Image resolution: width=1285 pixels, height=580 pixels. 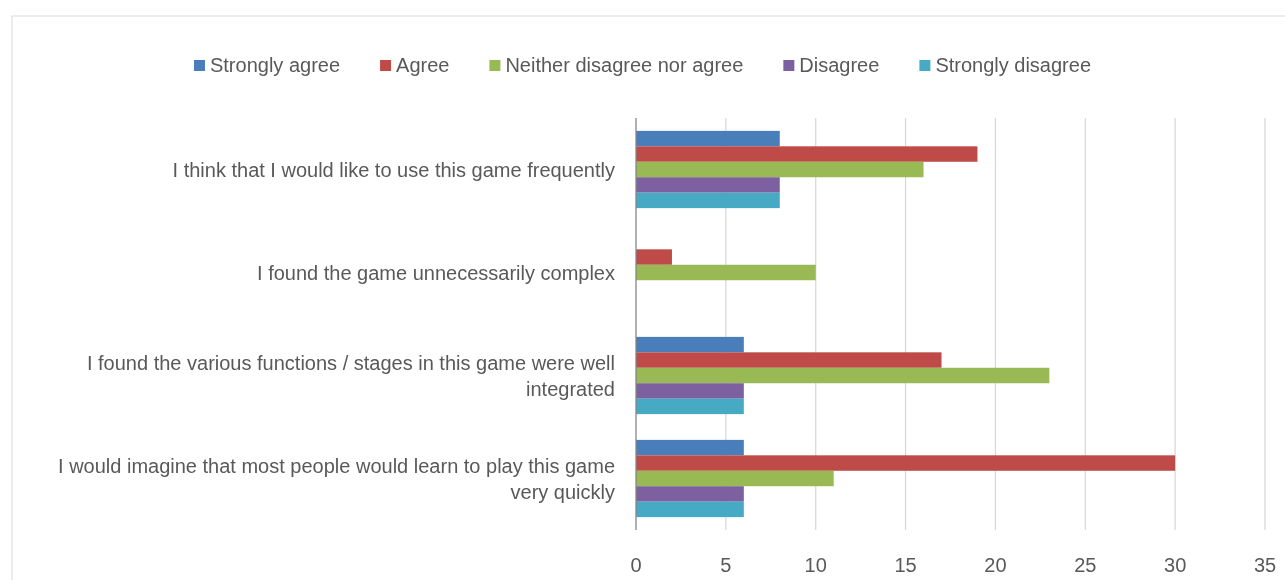 What do you see at coordinates (815, 565) in the screenshot?
I see `x-tick-label: 10` at bounding box center [815, 565].